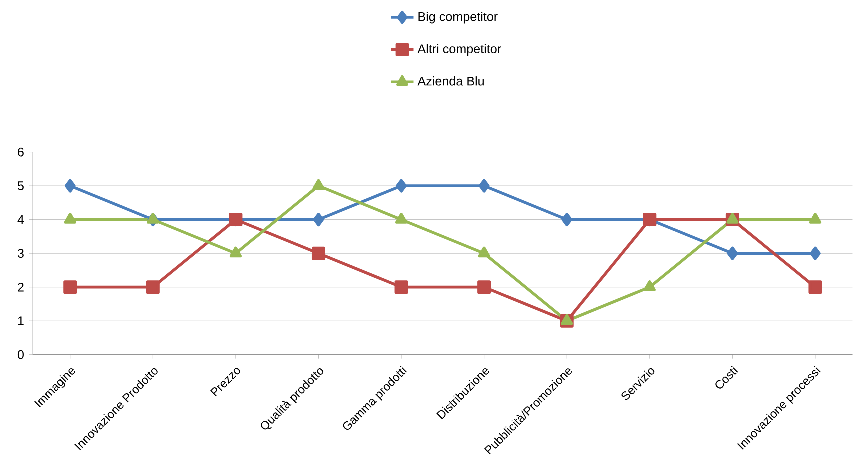 The width and height of the screenshot is (853, 469). I want to click on y-tick-label: 5, so click(21, 186).